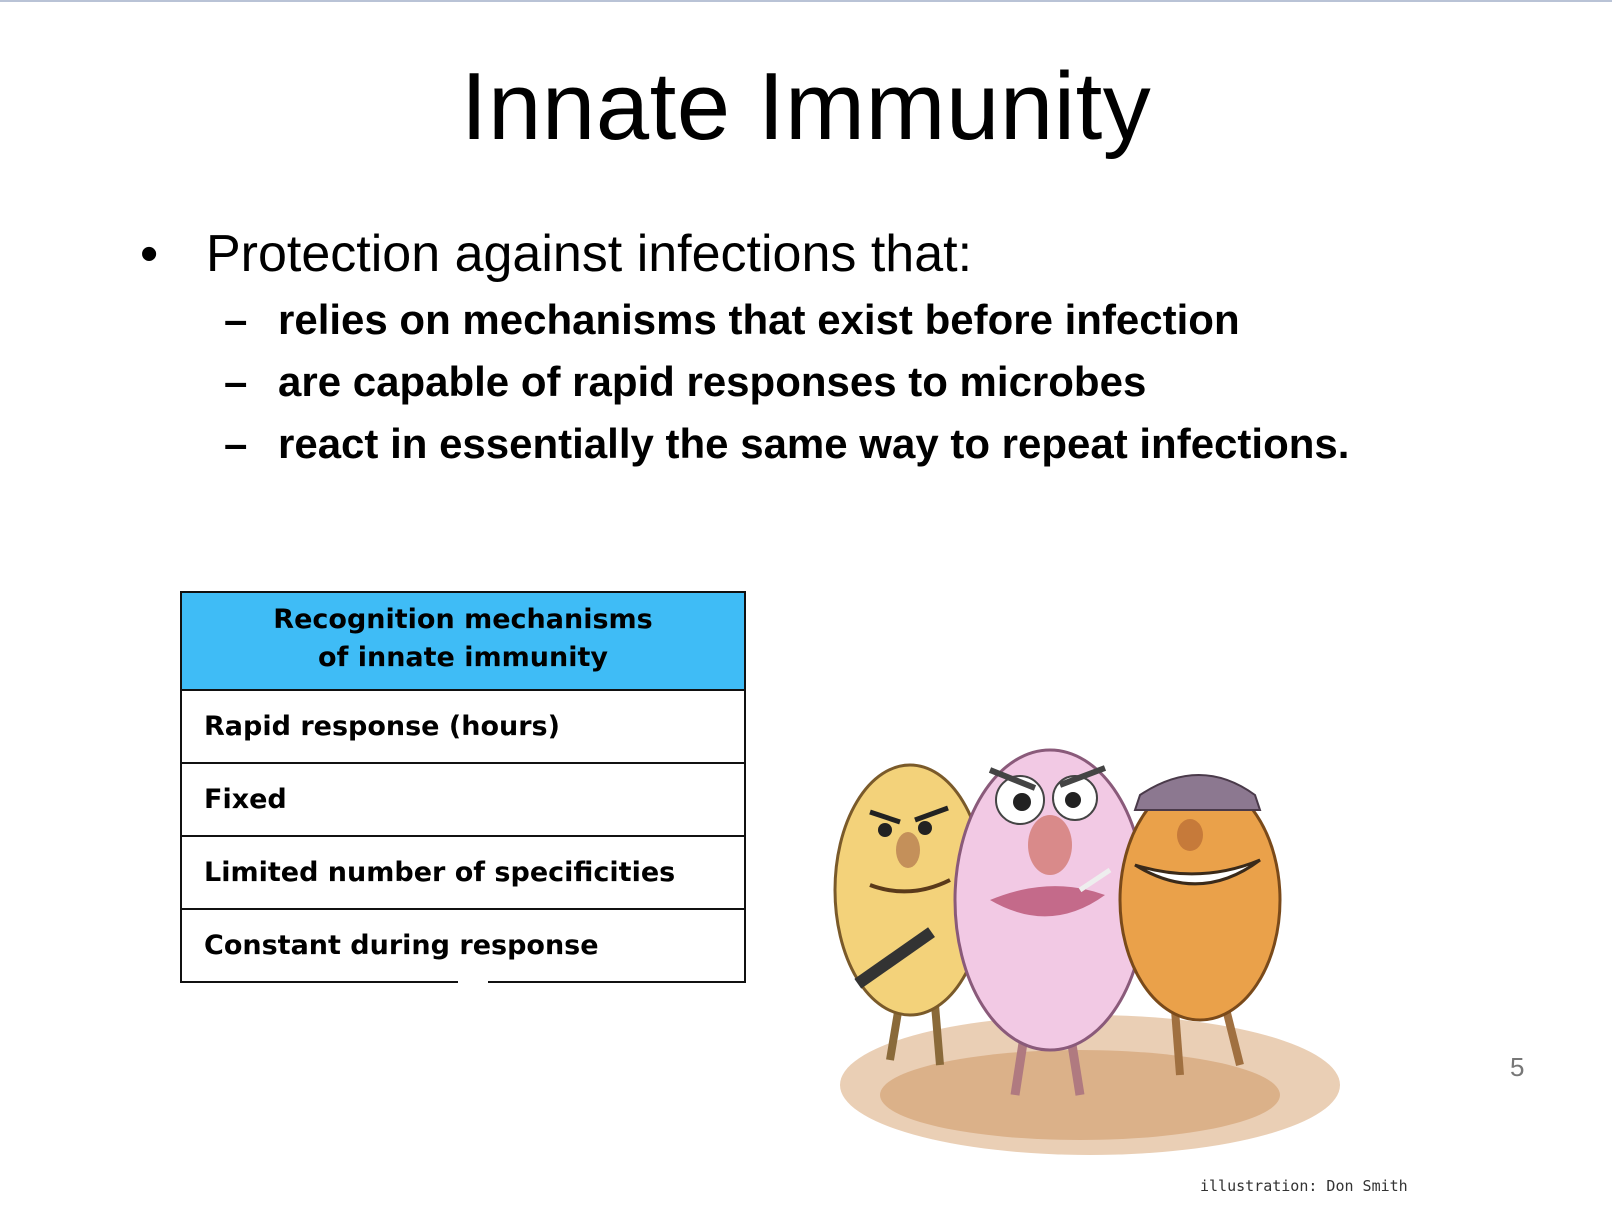  Describe the element at coordinates (806, 106) in the screenshot. I see `slide-title: Innate Immunity` at that location.